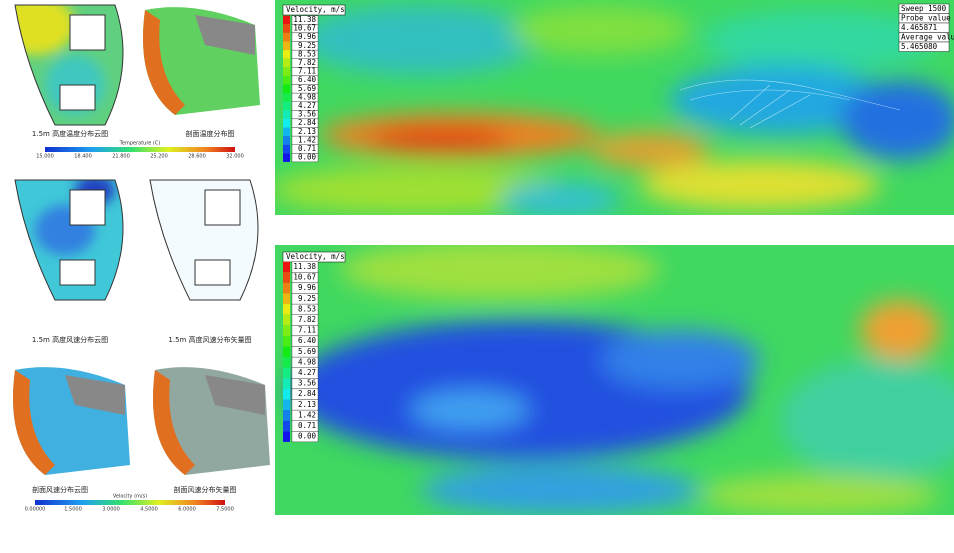 Image resolution: width=954 pixels, height=553 pixels. Describe the element at coordinates (205, 489) in the screenshot. I see `caption: 剖面风速分布矢量图` at that location.